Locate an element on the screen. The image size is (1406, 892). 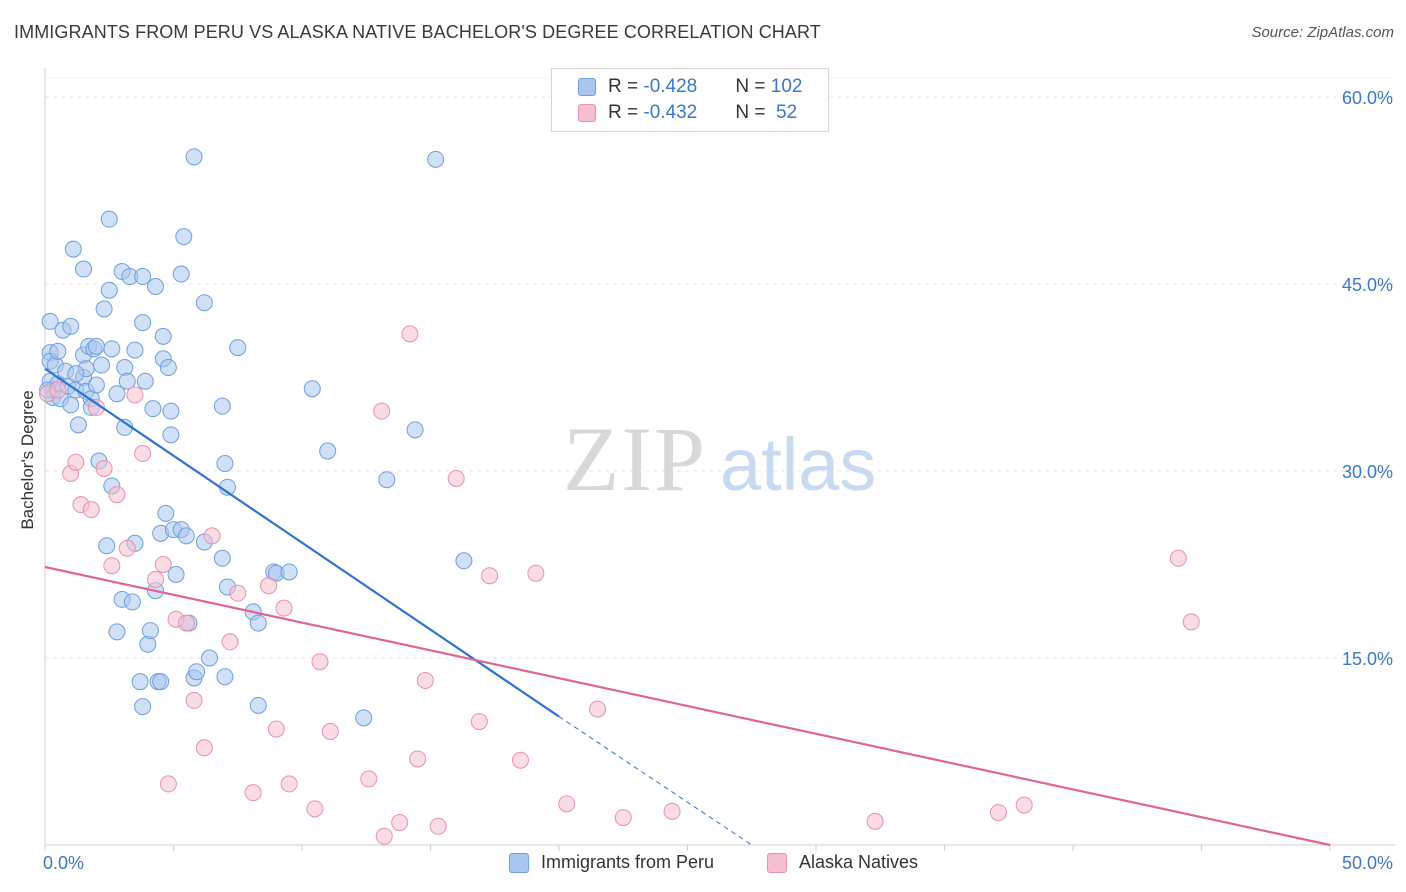
legend-swatch-peru is located at coordinates (587, 87).